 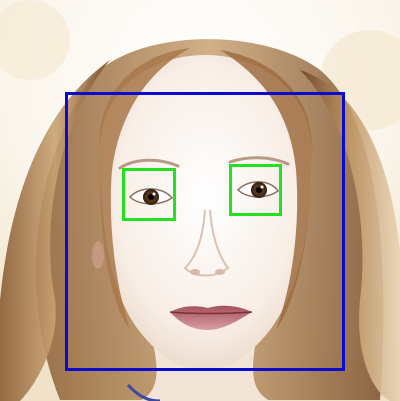 I want to click on lips, so click(x=211, y=317).